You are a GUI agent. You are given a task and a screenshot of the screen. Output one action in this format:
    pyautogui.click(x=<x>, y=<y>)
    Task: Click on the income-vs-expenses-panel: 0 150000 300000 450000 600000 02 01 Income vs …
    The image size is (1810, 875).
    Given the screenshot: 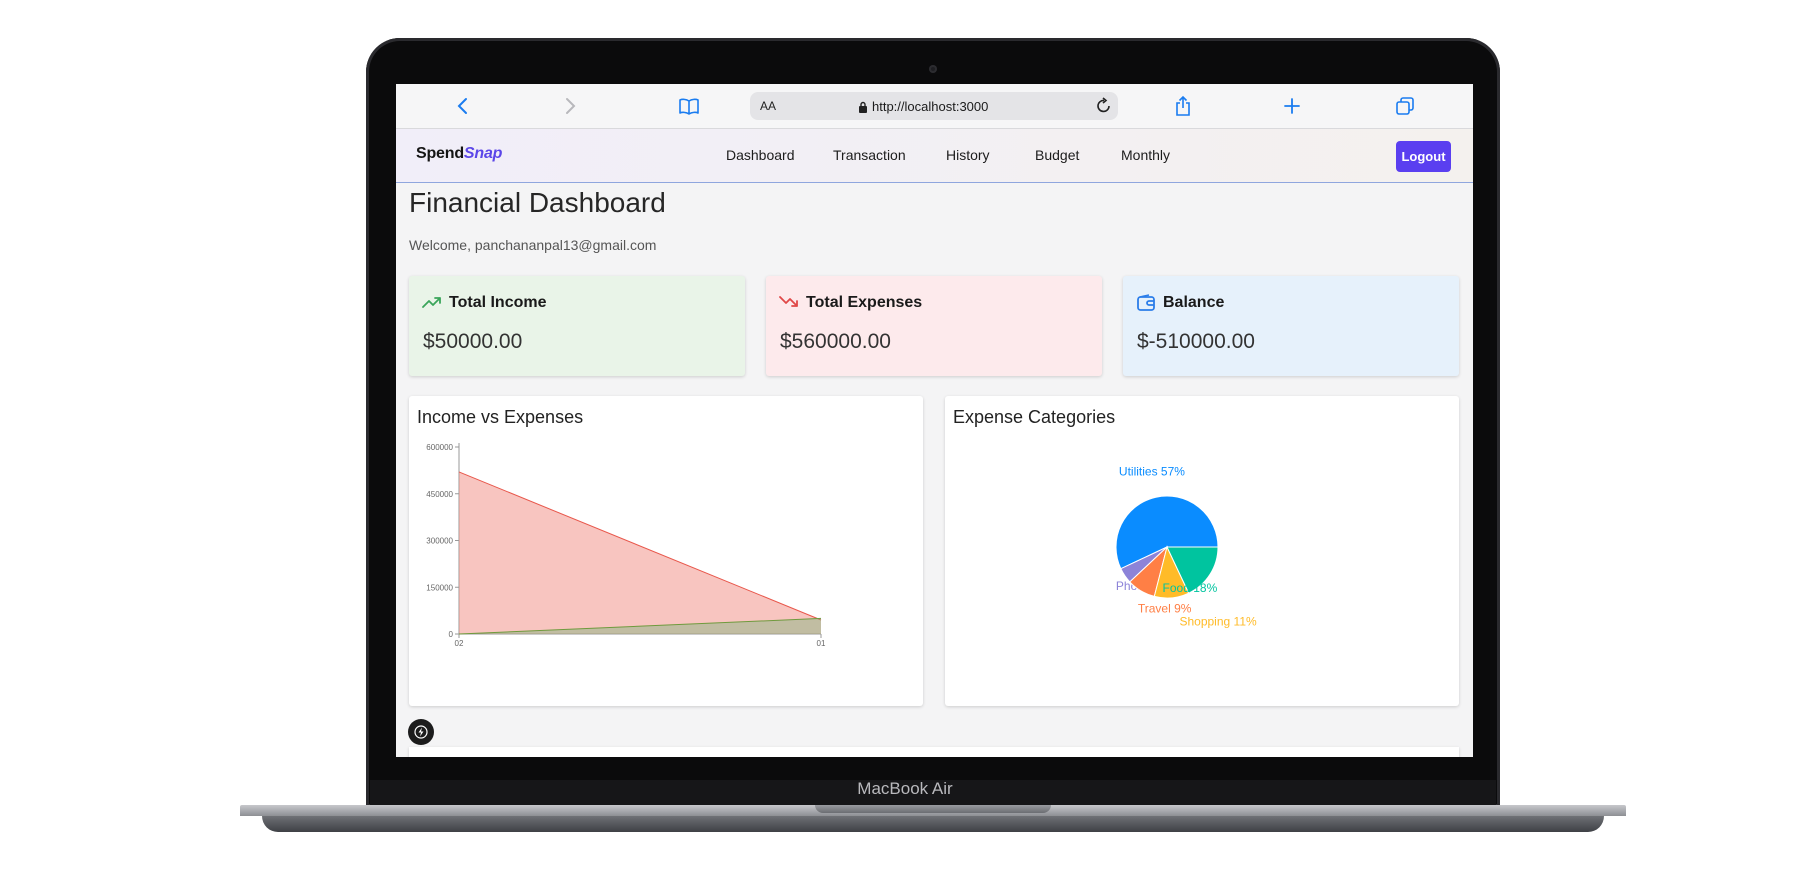 What is the action you would take?
    pyautogui.click(x=666, y=551)
    